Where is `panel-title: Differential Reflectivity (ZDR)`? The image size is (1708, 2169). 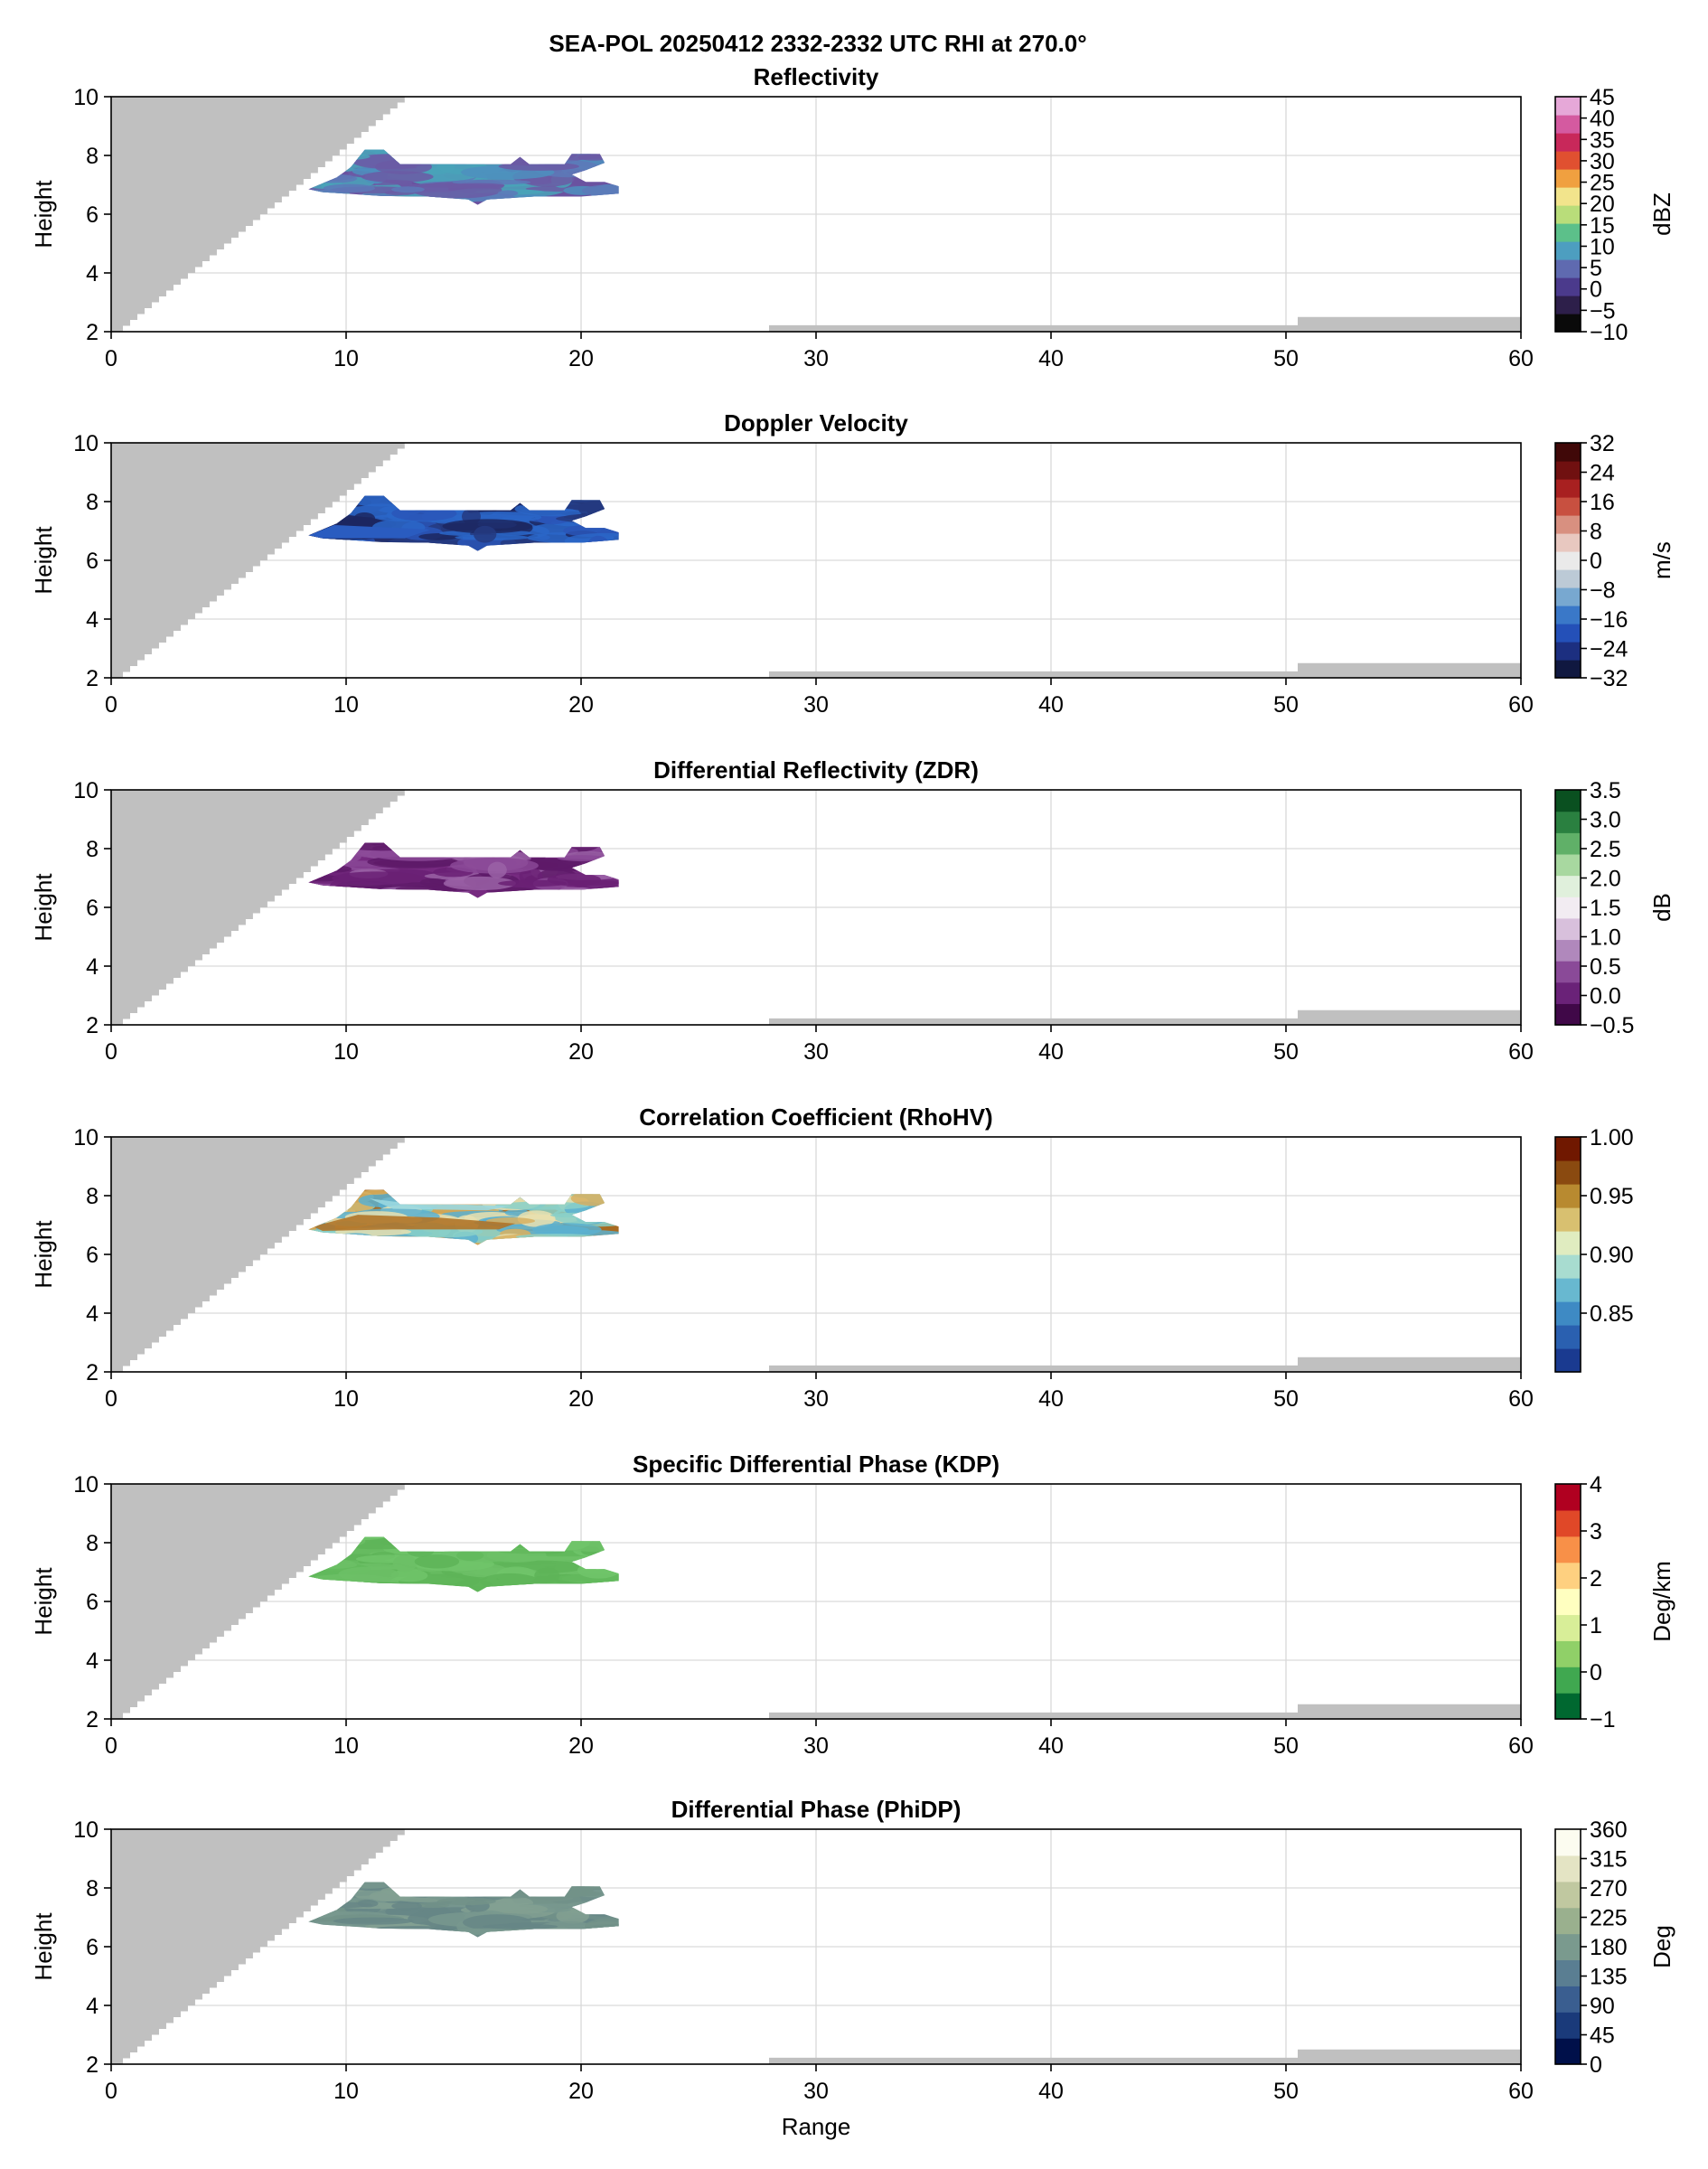 panel-title: Differential Reflectivity (ZDR) is located at coordinates (816, 770).